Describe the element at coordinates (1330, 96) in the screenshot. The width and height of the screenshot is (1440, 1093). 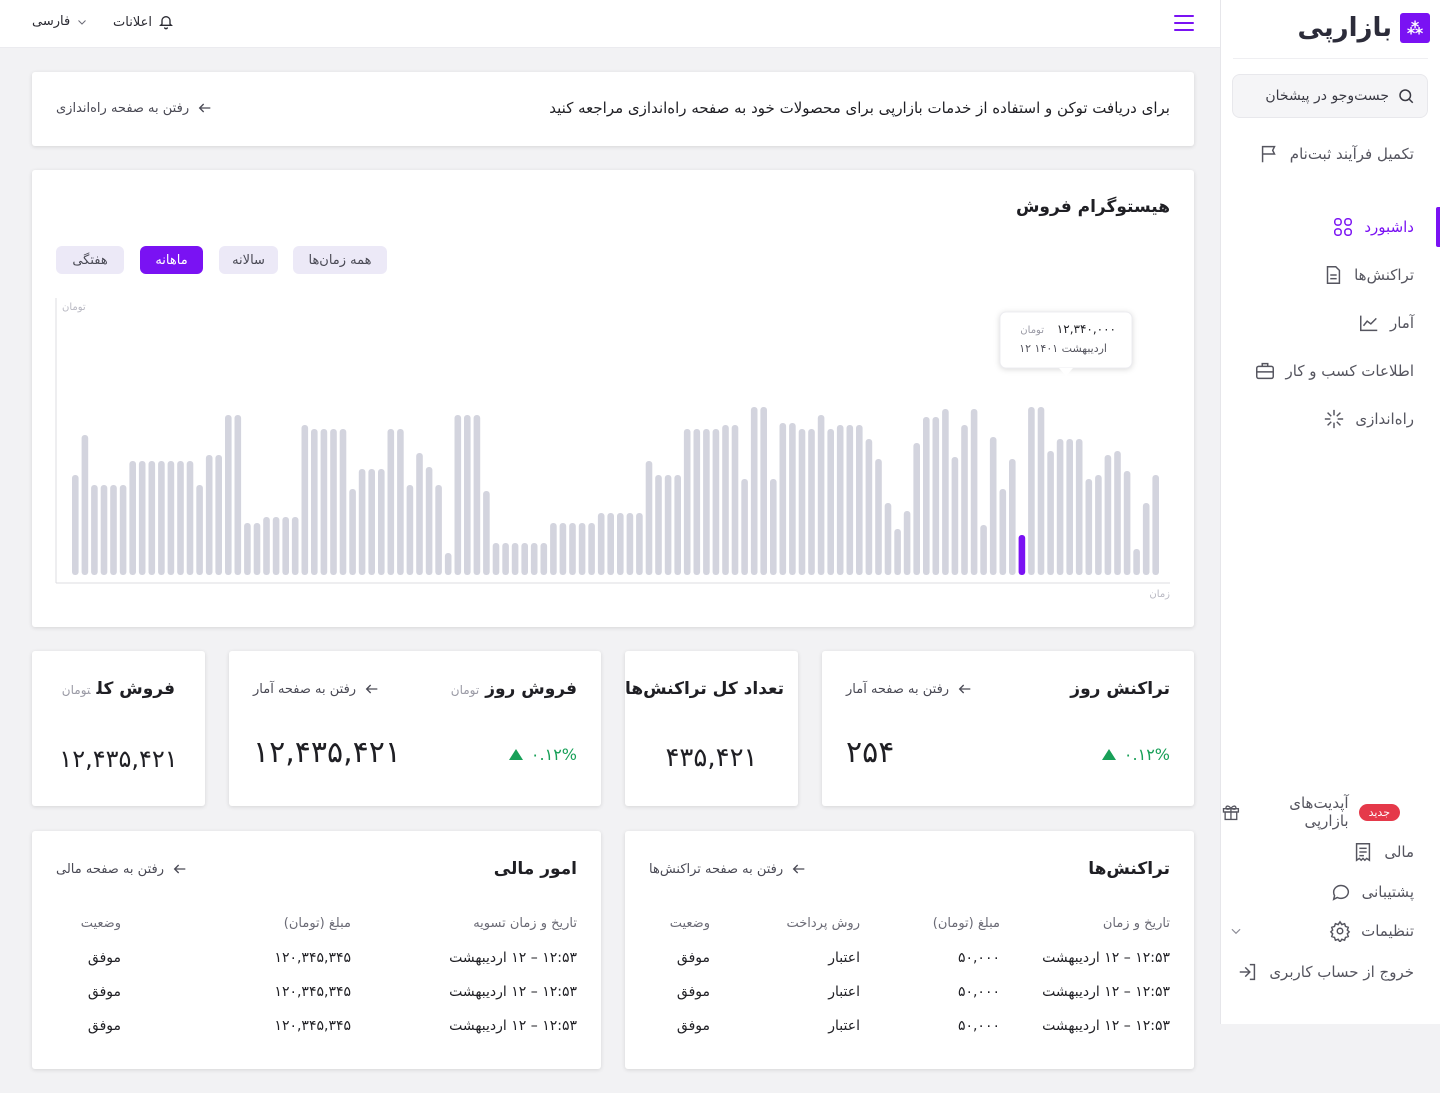
I see `search-input: جست‌وجو در پیشخان` at that location.